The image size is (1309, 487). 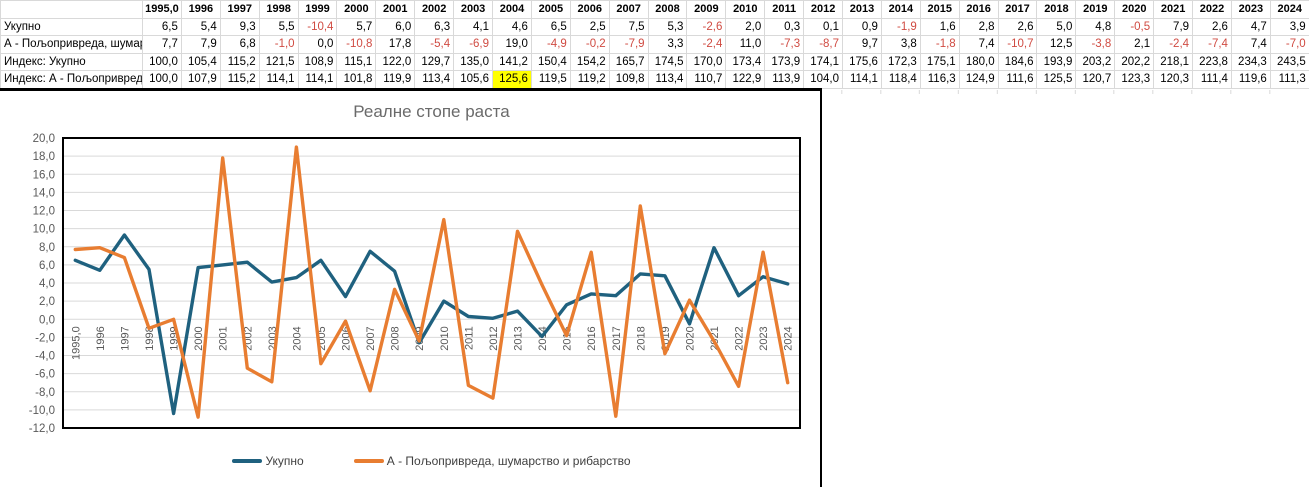 What do you see at coordinates (745, 9) in the screenshot?
I see `year-header-cell: 2010` at bounding box center [745, 9].